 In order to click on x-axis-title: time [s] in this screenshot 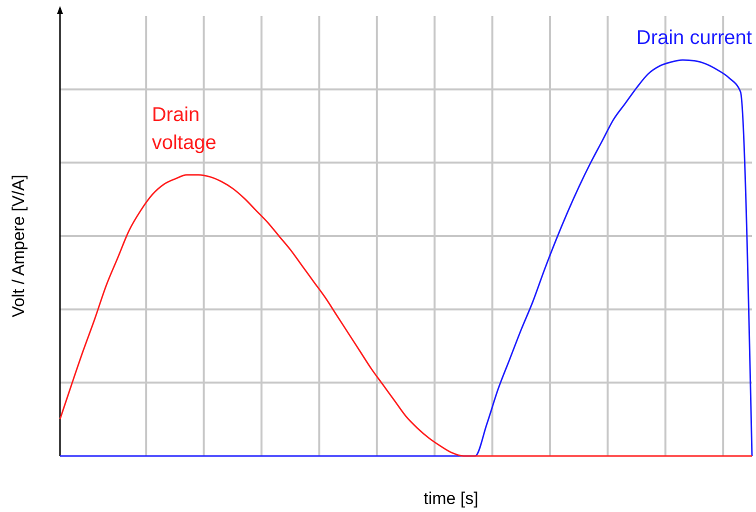, I will do `click(451, 498)`.